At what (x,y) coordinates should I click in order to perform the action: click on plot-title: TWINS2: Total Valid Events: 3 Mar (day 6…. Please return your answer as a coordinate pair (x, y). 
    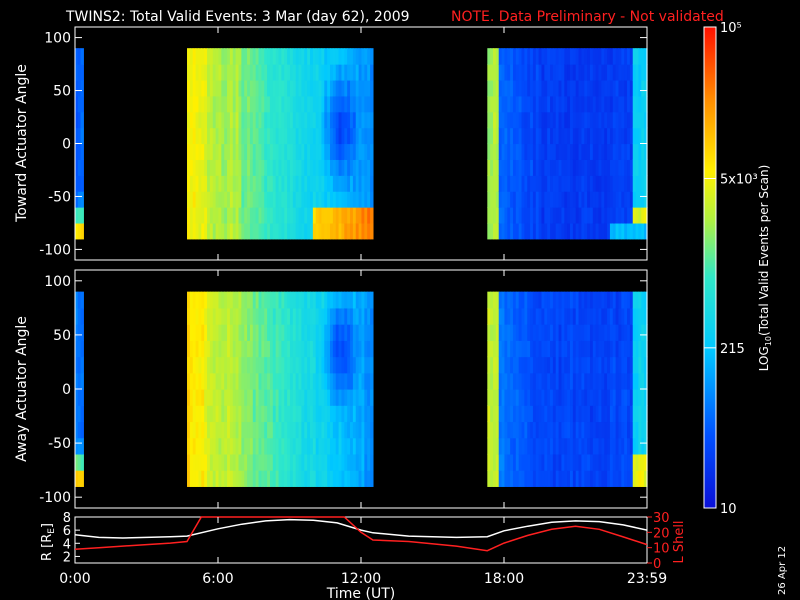
    Looking at the image, I should click on (237, 17).